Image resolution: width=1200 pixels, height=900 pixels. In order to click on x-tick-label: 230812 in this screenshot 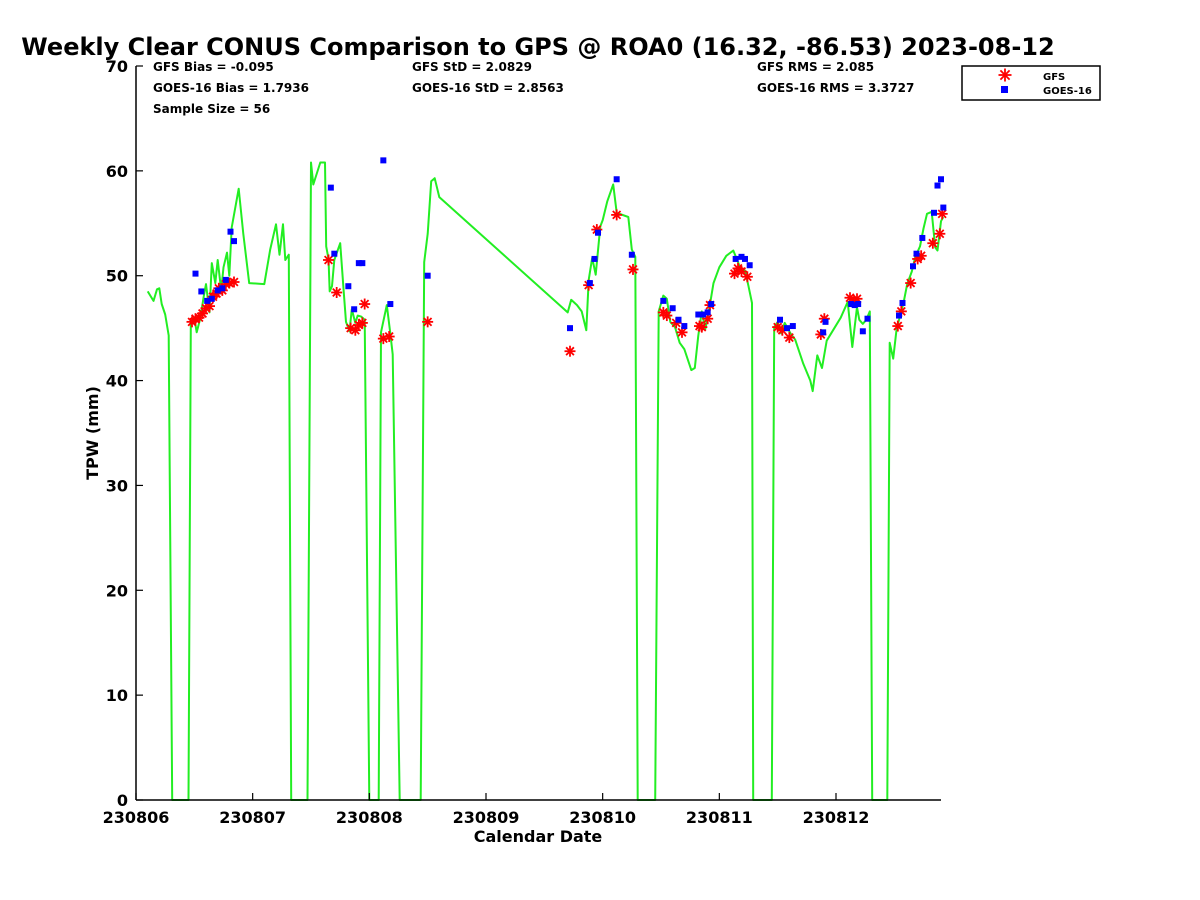, I will do `click(836, 817)`.